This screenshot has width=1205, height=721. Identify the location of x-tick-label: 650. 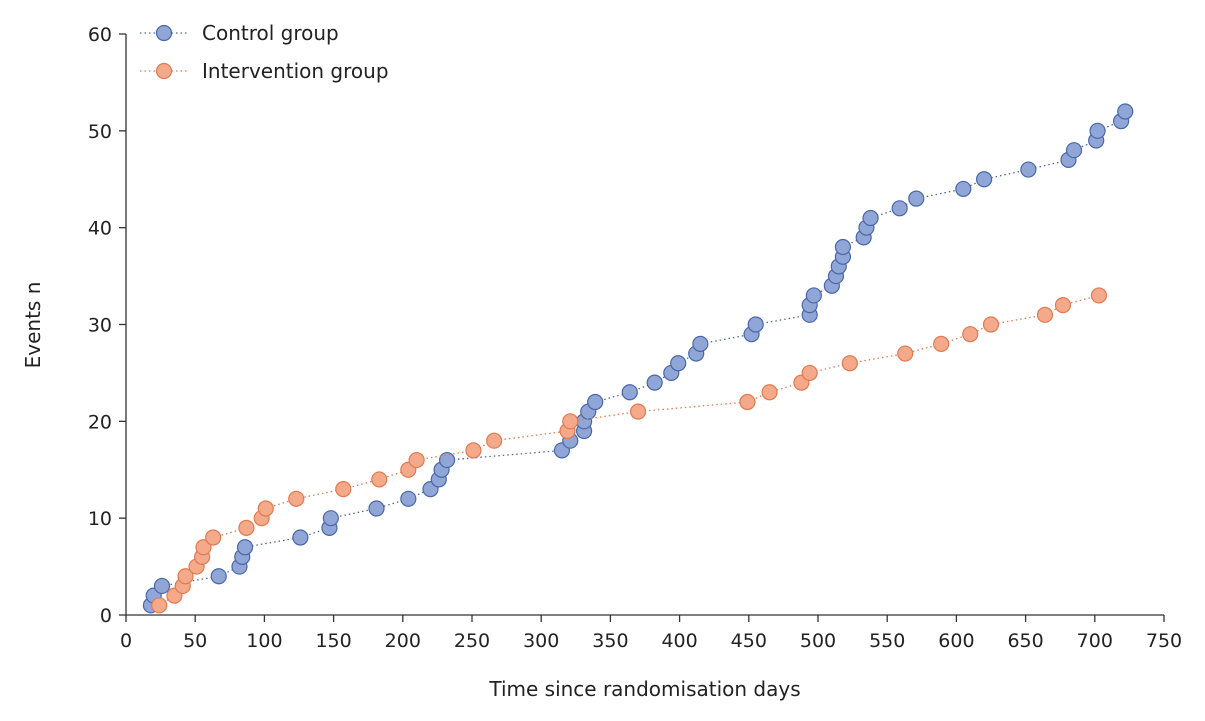
(1025, 641).